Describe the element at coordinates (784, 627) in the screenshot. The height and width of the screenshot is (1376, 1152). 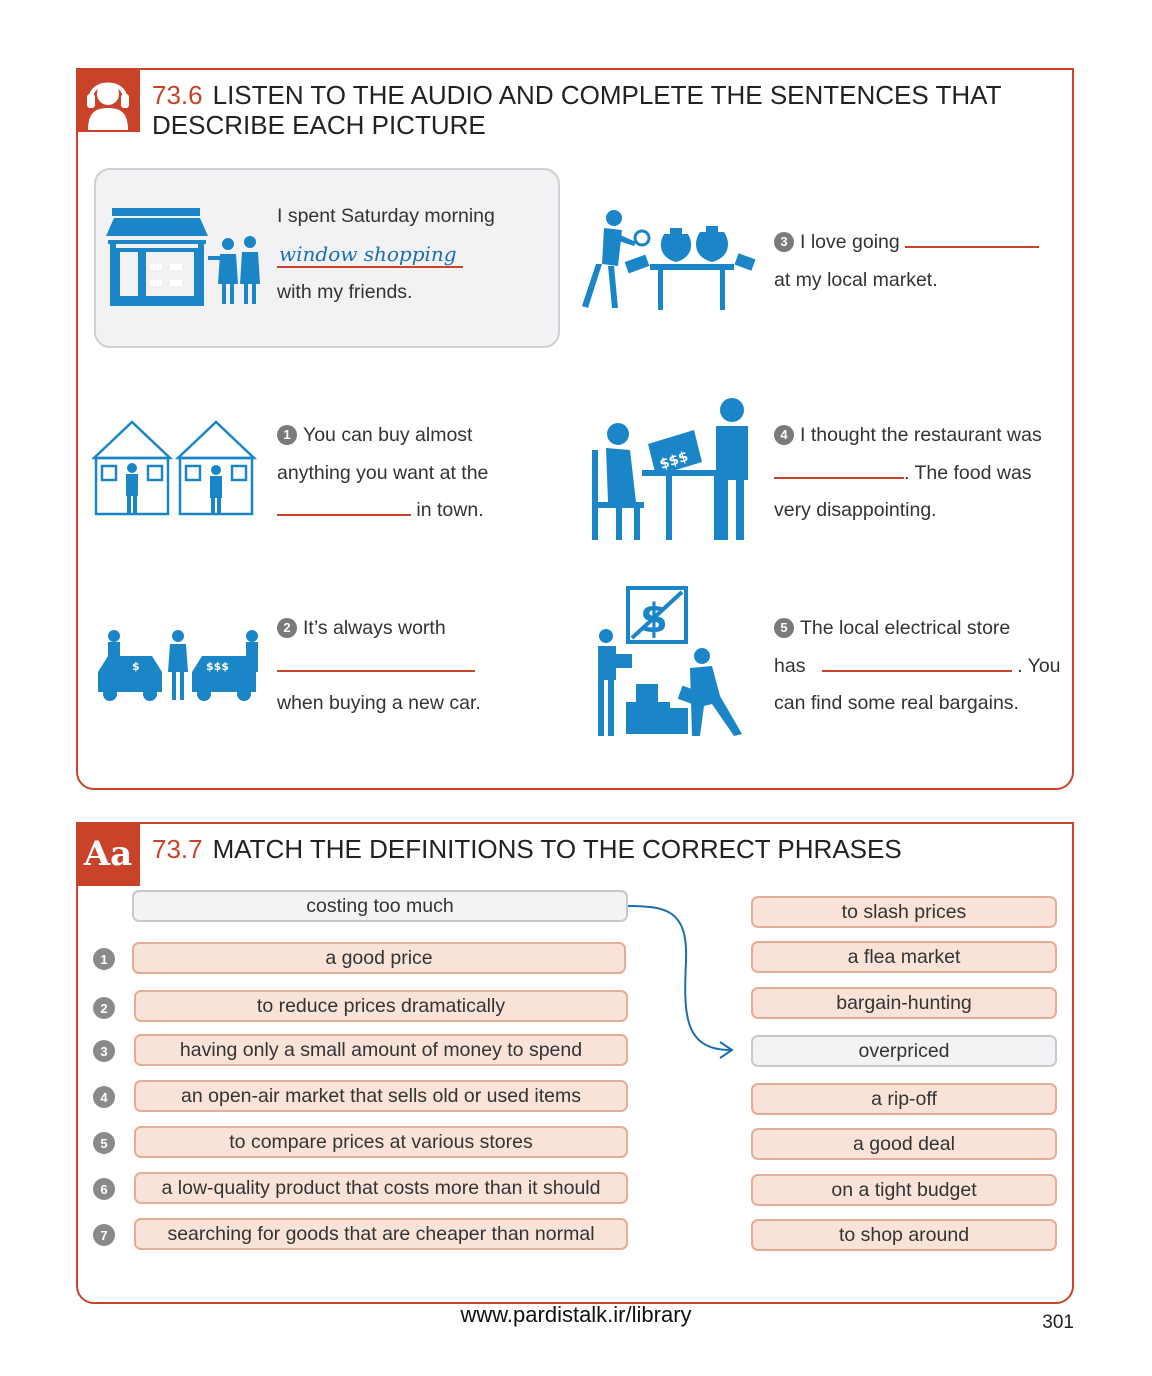
I see `item-number: 5` at that location.